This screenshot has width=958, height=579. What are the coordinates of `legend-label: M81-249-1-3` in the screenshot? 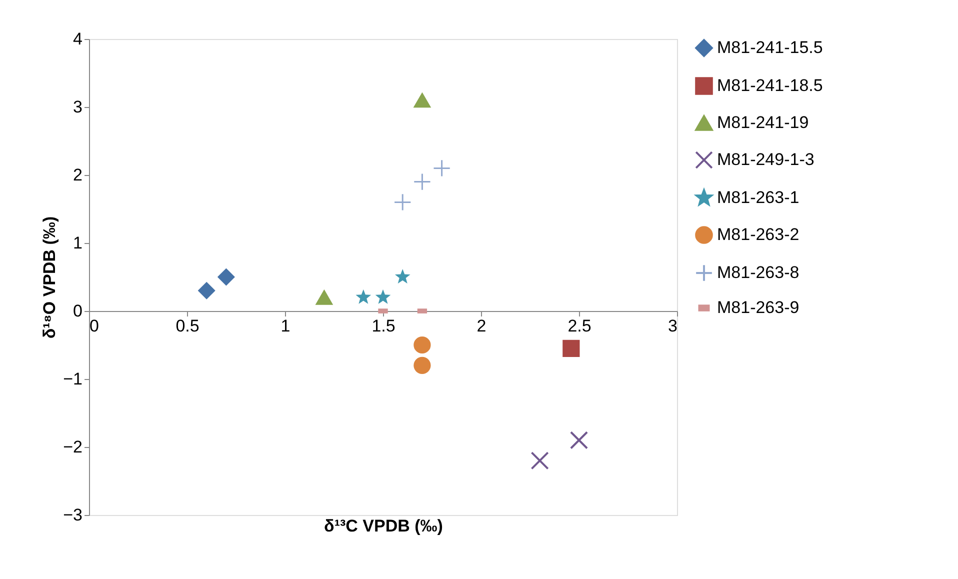 It's located at (765, 159).